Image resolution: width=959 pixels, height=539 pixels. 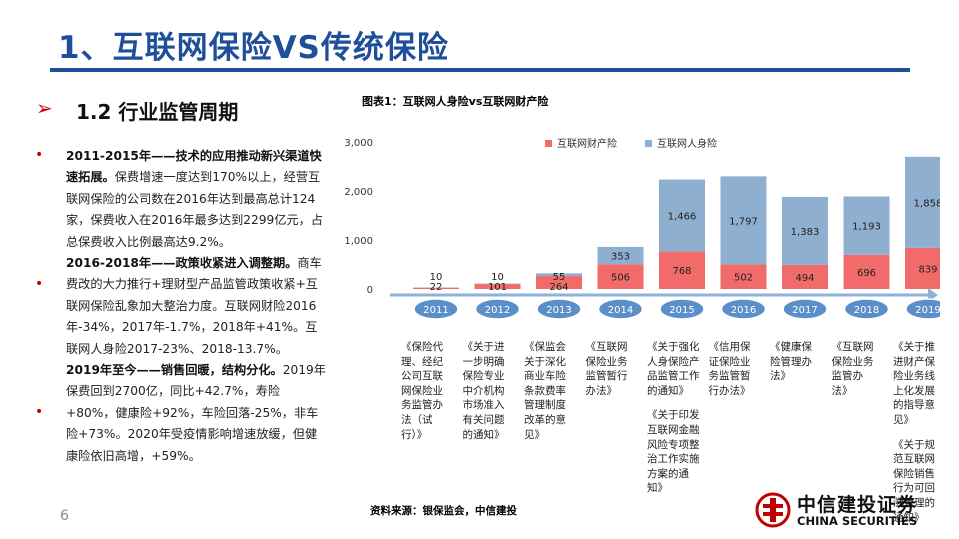 I want to click on value-label: 506, so click(x=620, y=278).